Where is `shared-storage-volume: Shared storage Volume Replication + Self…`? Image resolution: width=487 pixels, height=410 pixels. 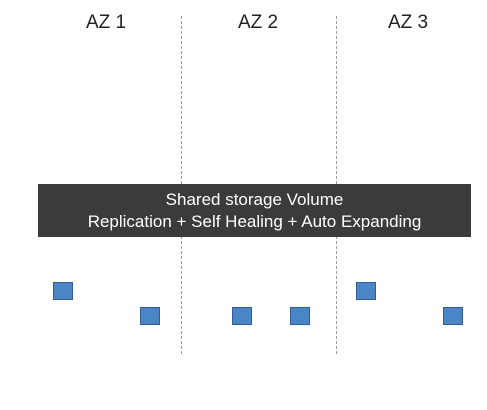 shared-storage-volume: Shared storage Volume Replication + Self… is located at coordinates (254, 210).